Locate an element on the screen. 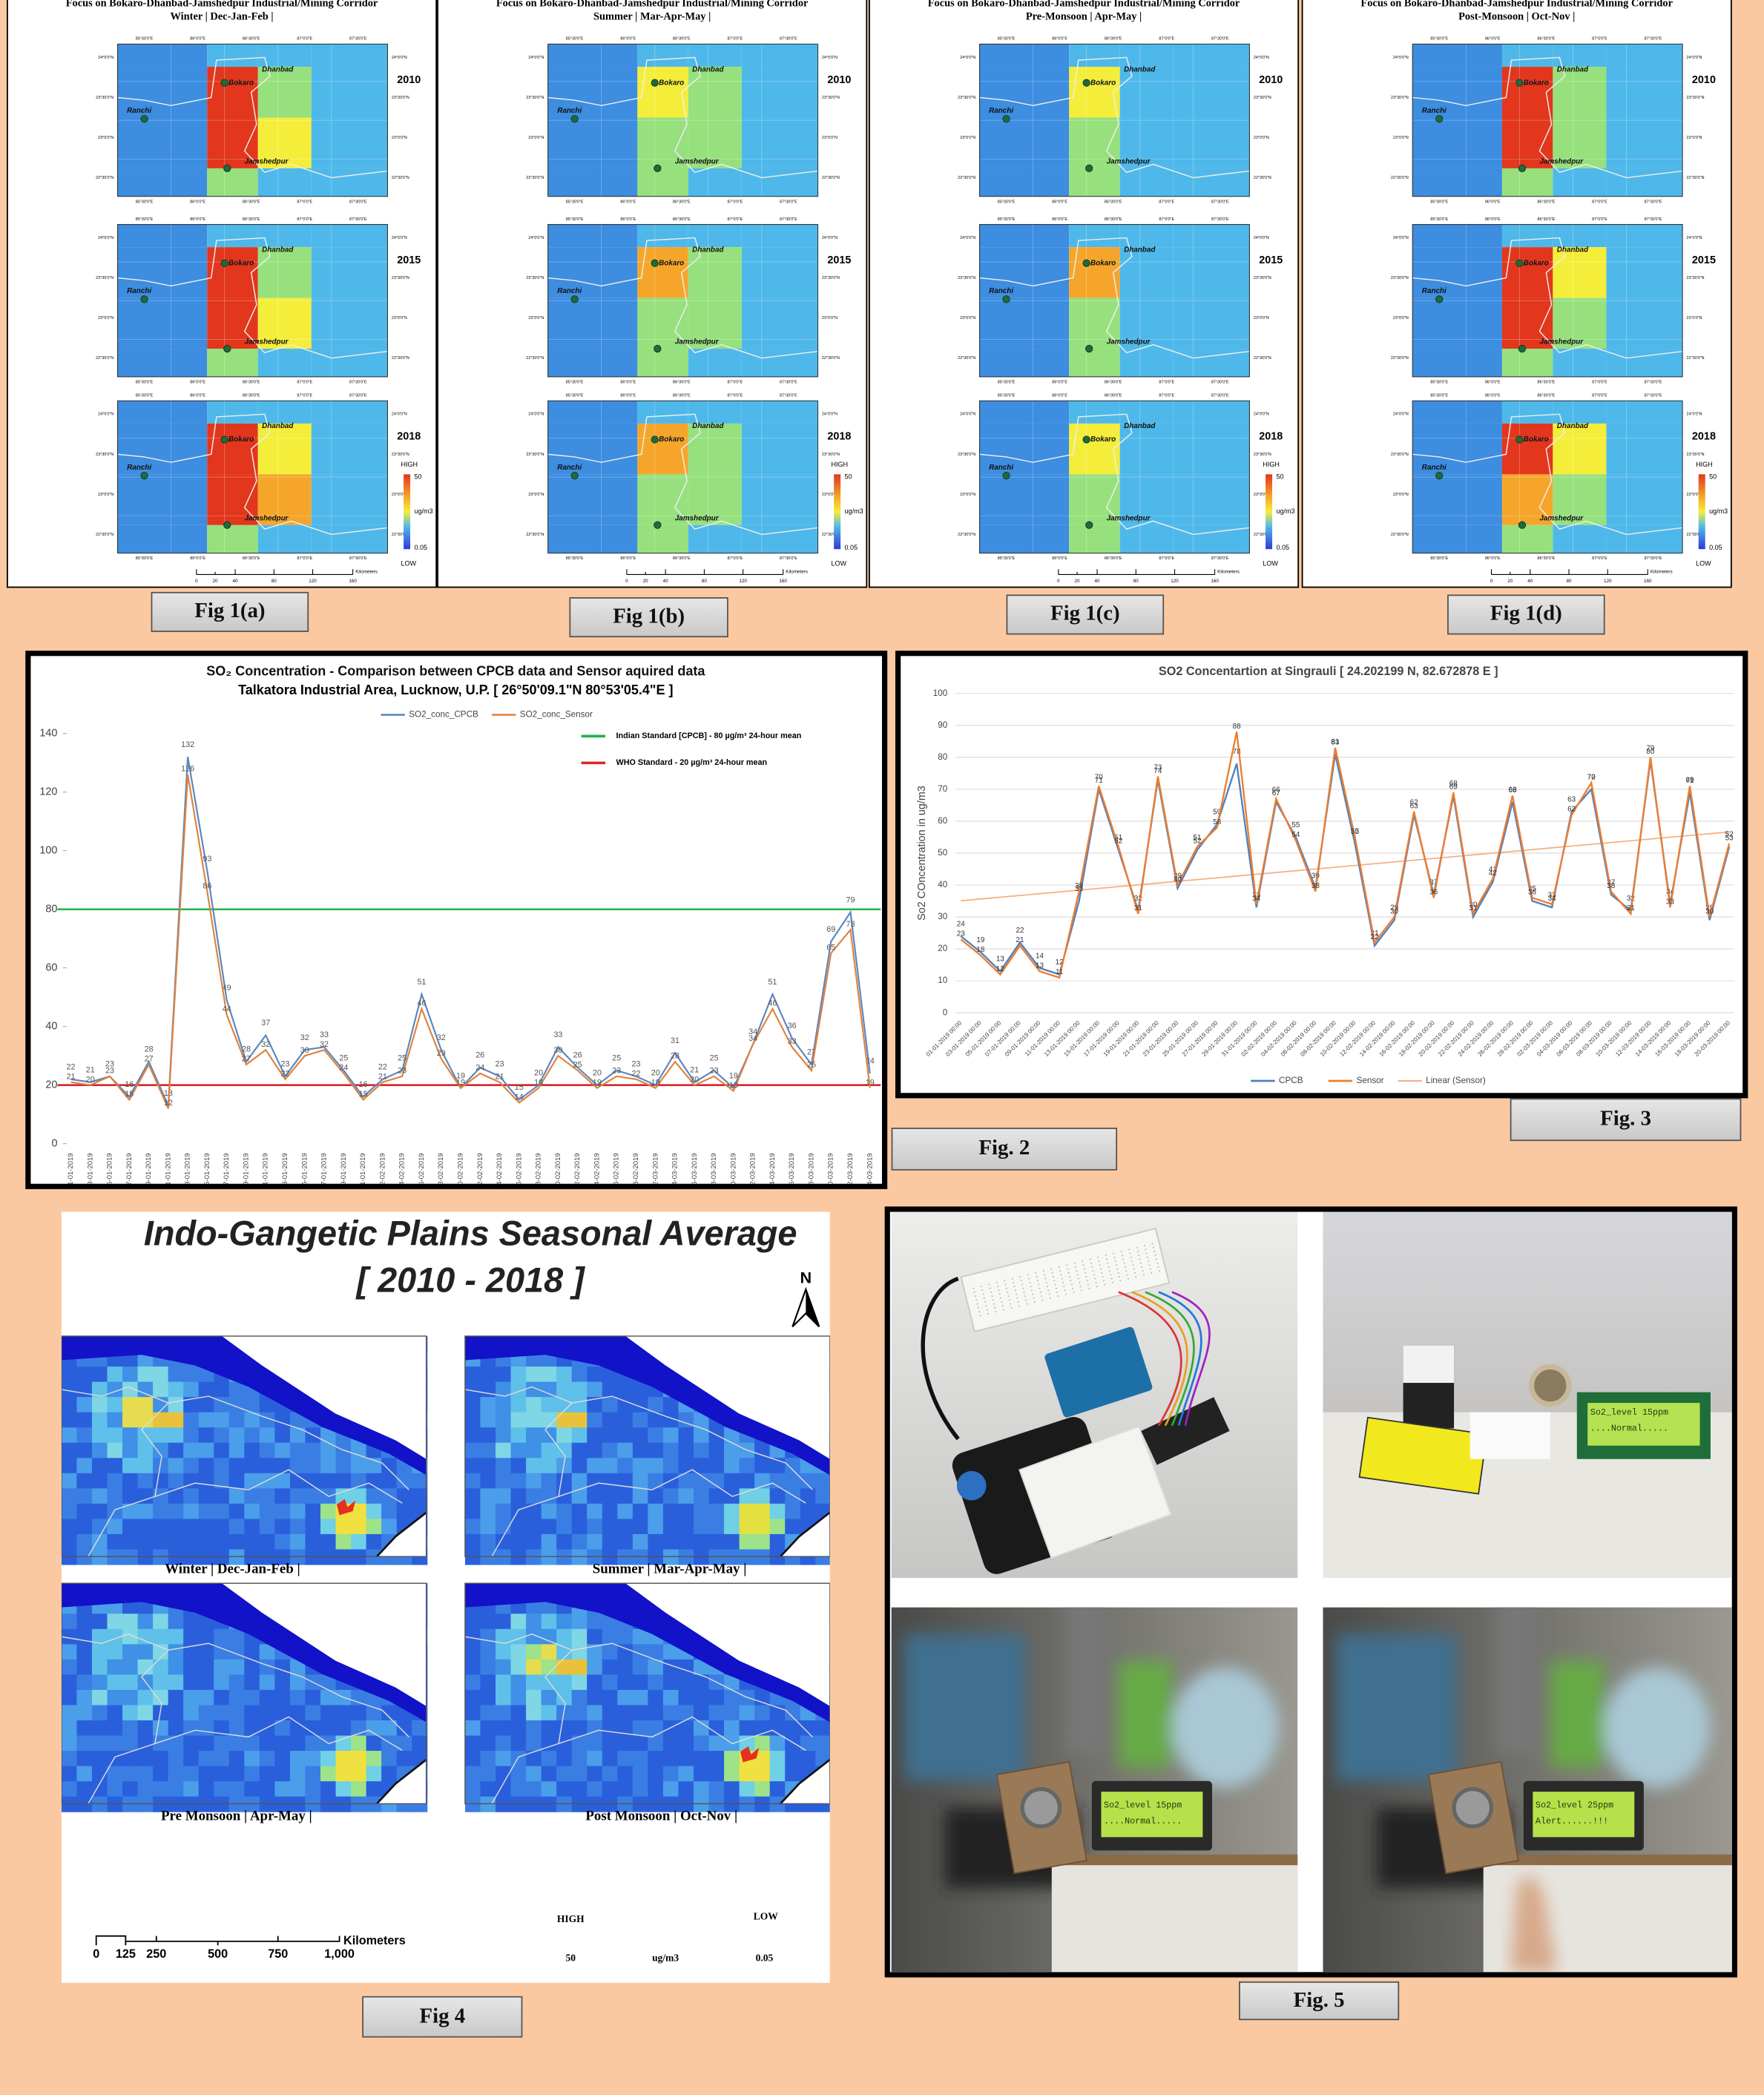 Image resolution: width=1764 pixels, height=2095 pixels. place-label: Dhanbad is located at coordinates (708, 69).